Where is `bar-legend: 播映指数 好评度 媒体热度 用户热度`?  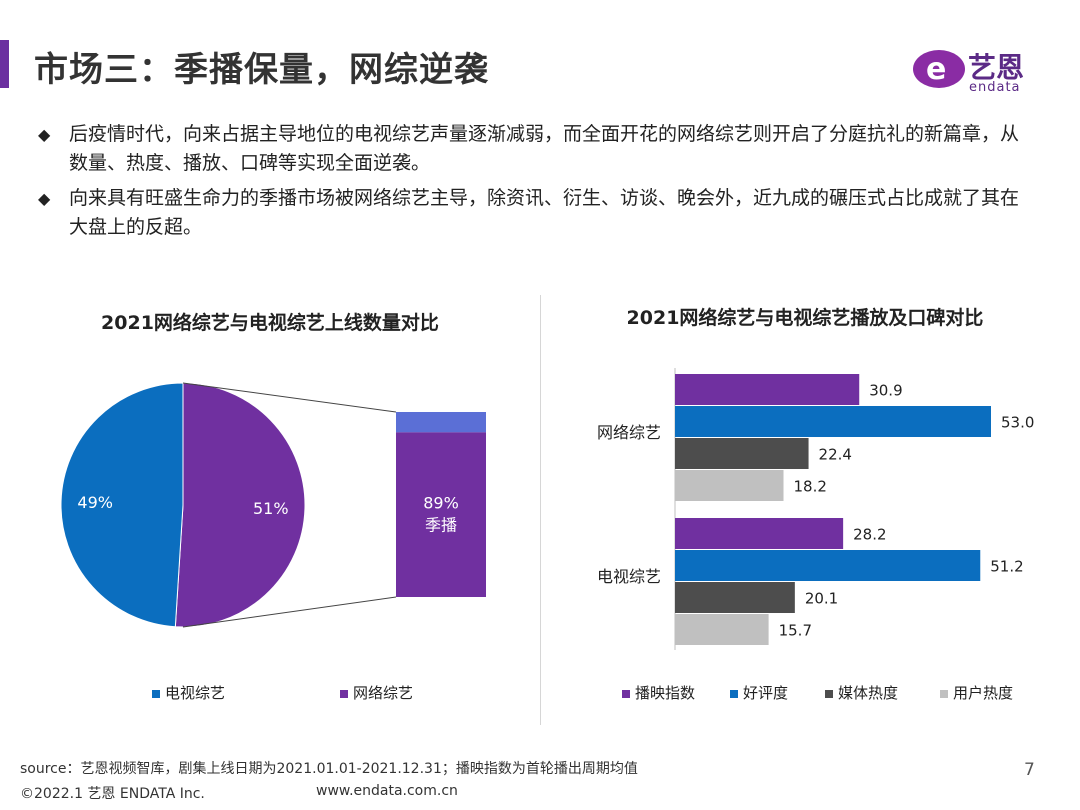
bar-legend: 播映指数 好评度 媒体热度 用户热度 is located at coordinates (810, 693).